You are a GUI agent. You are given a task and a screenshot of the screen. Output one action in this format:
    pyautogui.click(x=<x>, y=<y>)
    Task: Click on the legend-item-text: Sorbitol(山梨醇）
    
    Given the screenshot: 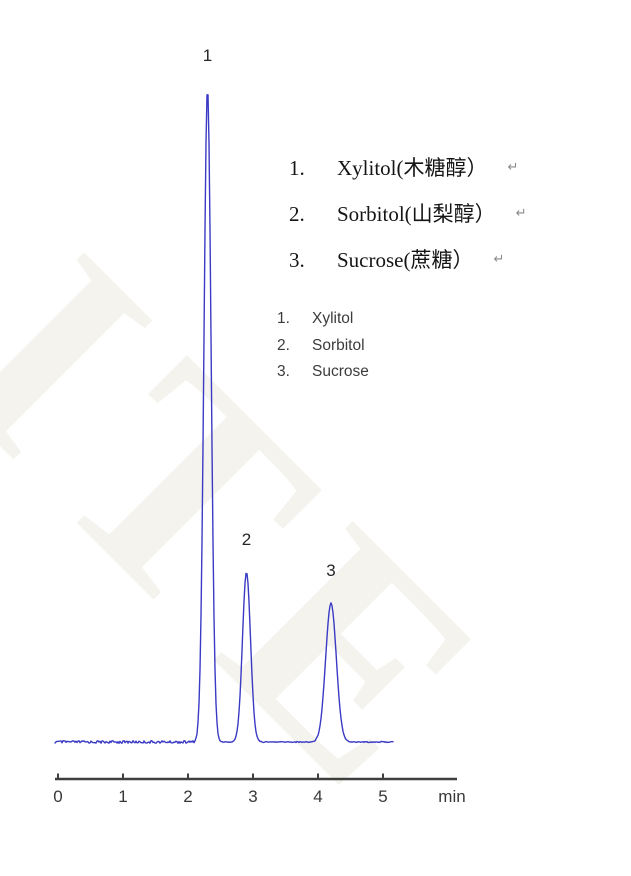 What is the action you would take?
    pyautogui.click(x=416, y=214)
    